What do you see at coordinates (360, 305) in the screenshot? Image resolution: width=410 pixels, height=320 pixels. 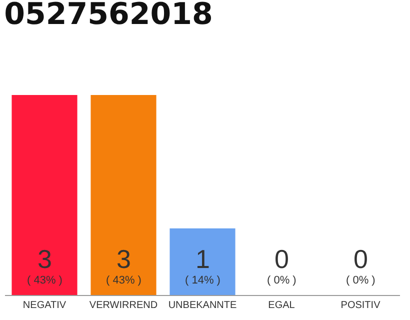 I see `x-tick-label: POSITIV` at bounding box center [360, 305].